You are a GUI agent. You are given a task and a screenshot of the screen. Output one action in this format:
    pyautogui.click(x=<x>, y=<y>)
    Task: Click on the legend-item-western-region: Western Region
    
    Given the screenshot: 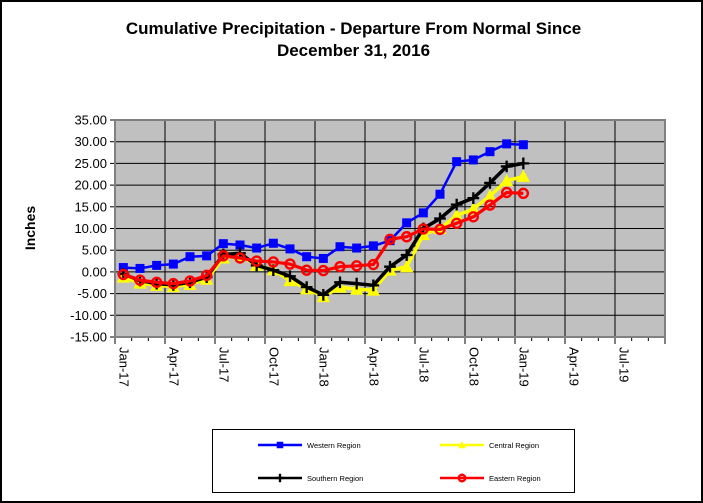 What is the action you would take?
    pyautogui.click(x=309, y=445)
    